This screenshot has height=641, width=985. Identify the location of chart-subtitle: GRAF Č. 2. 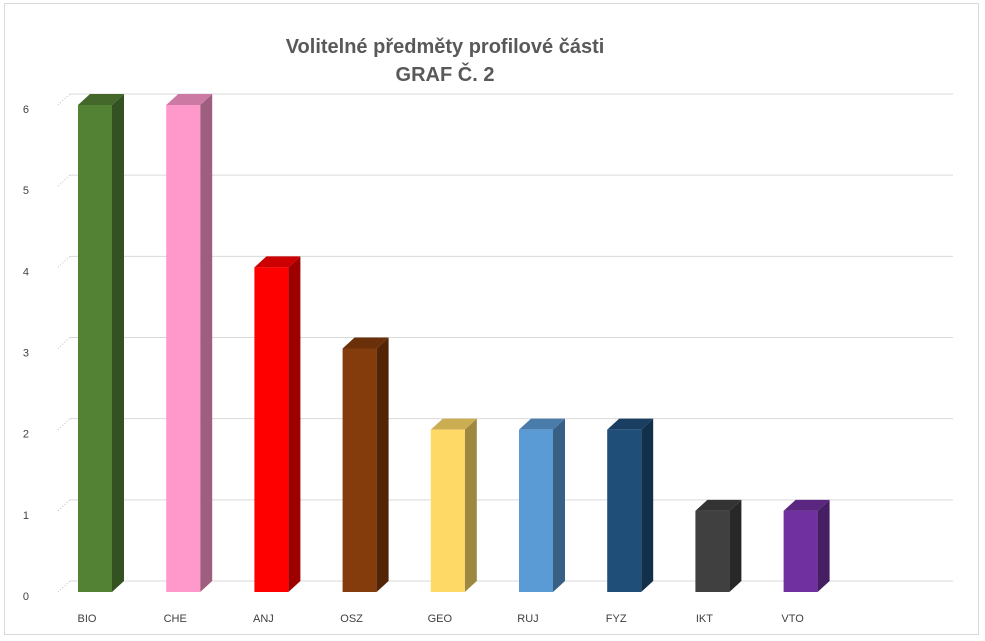
(445, 75).